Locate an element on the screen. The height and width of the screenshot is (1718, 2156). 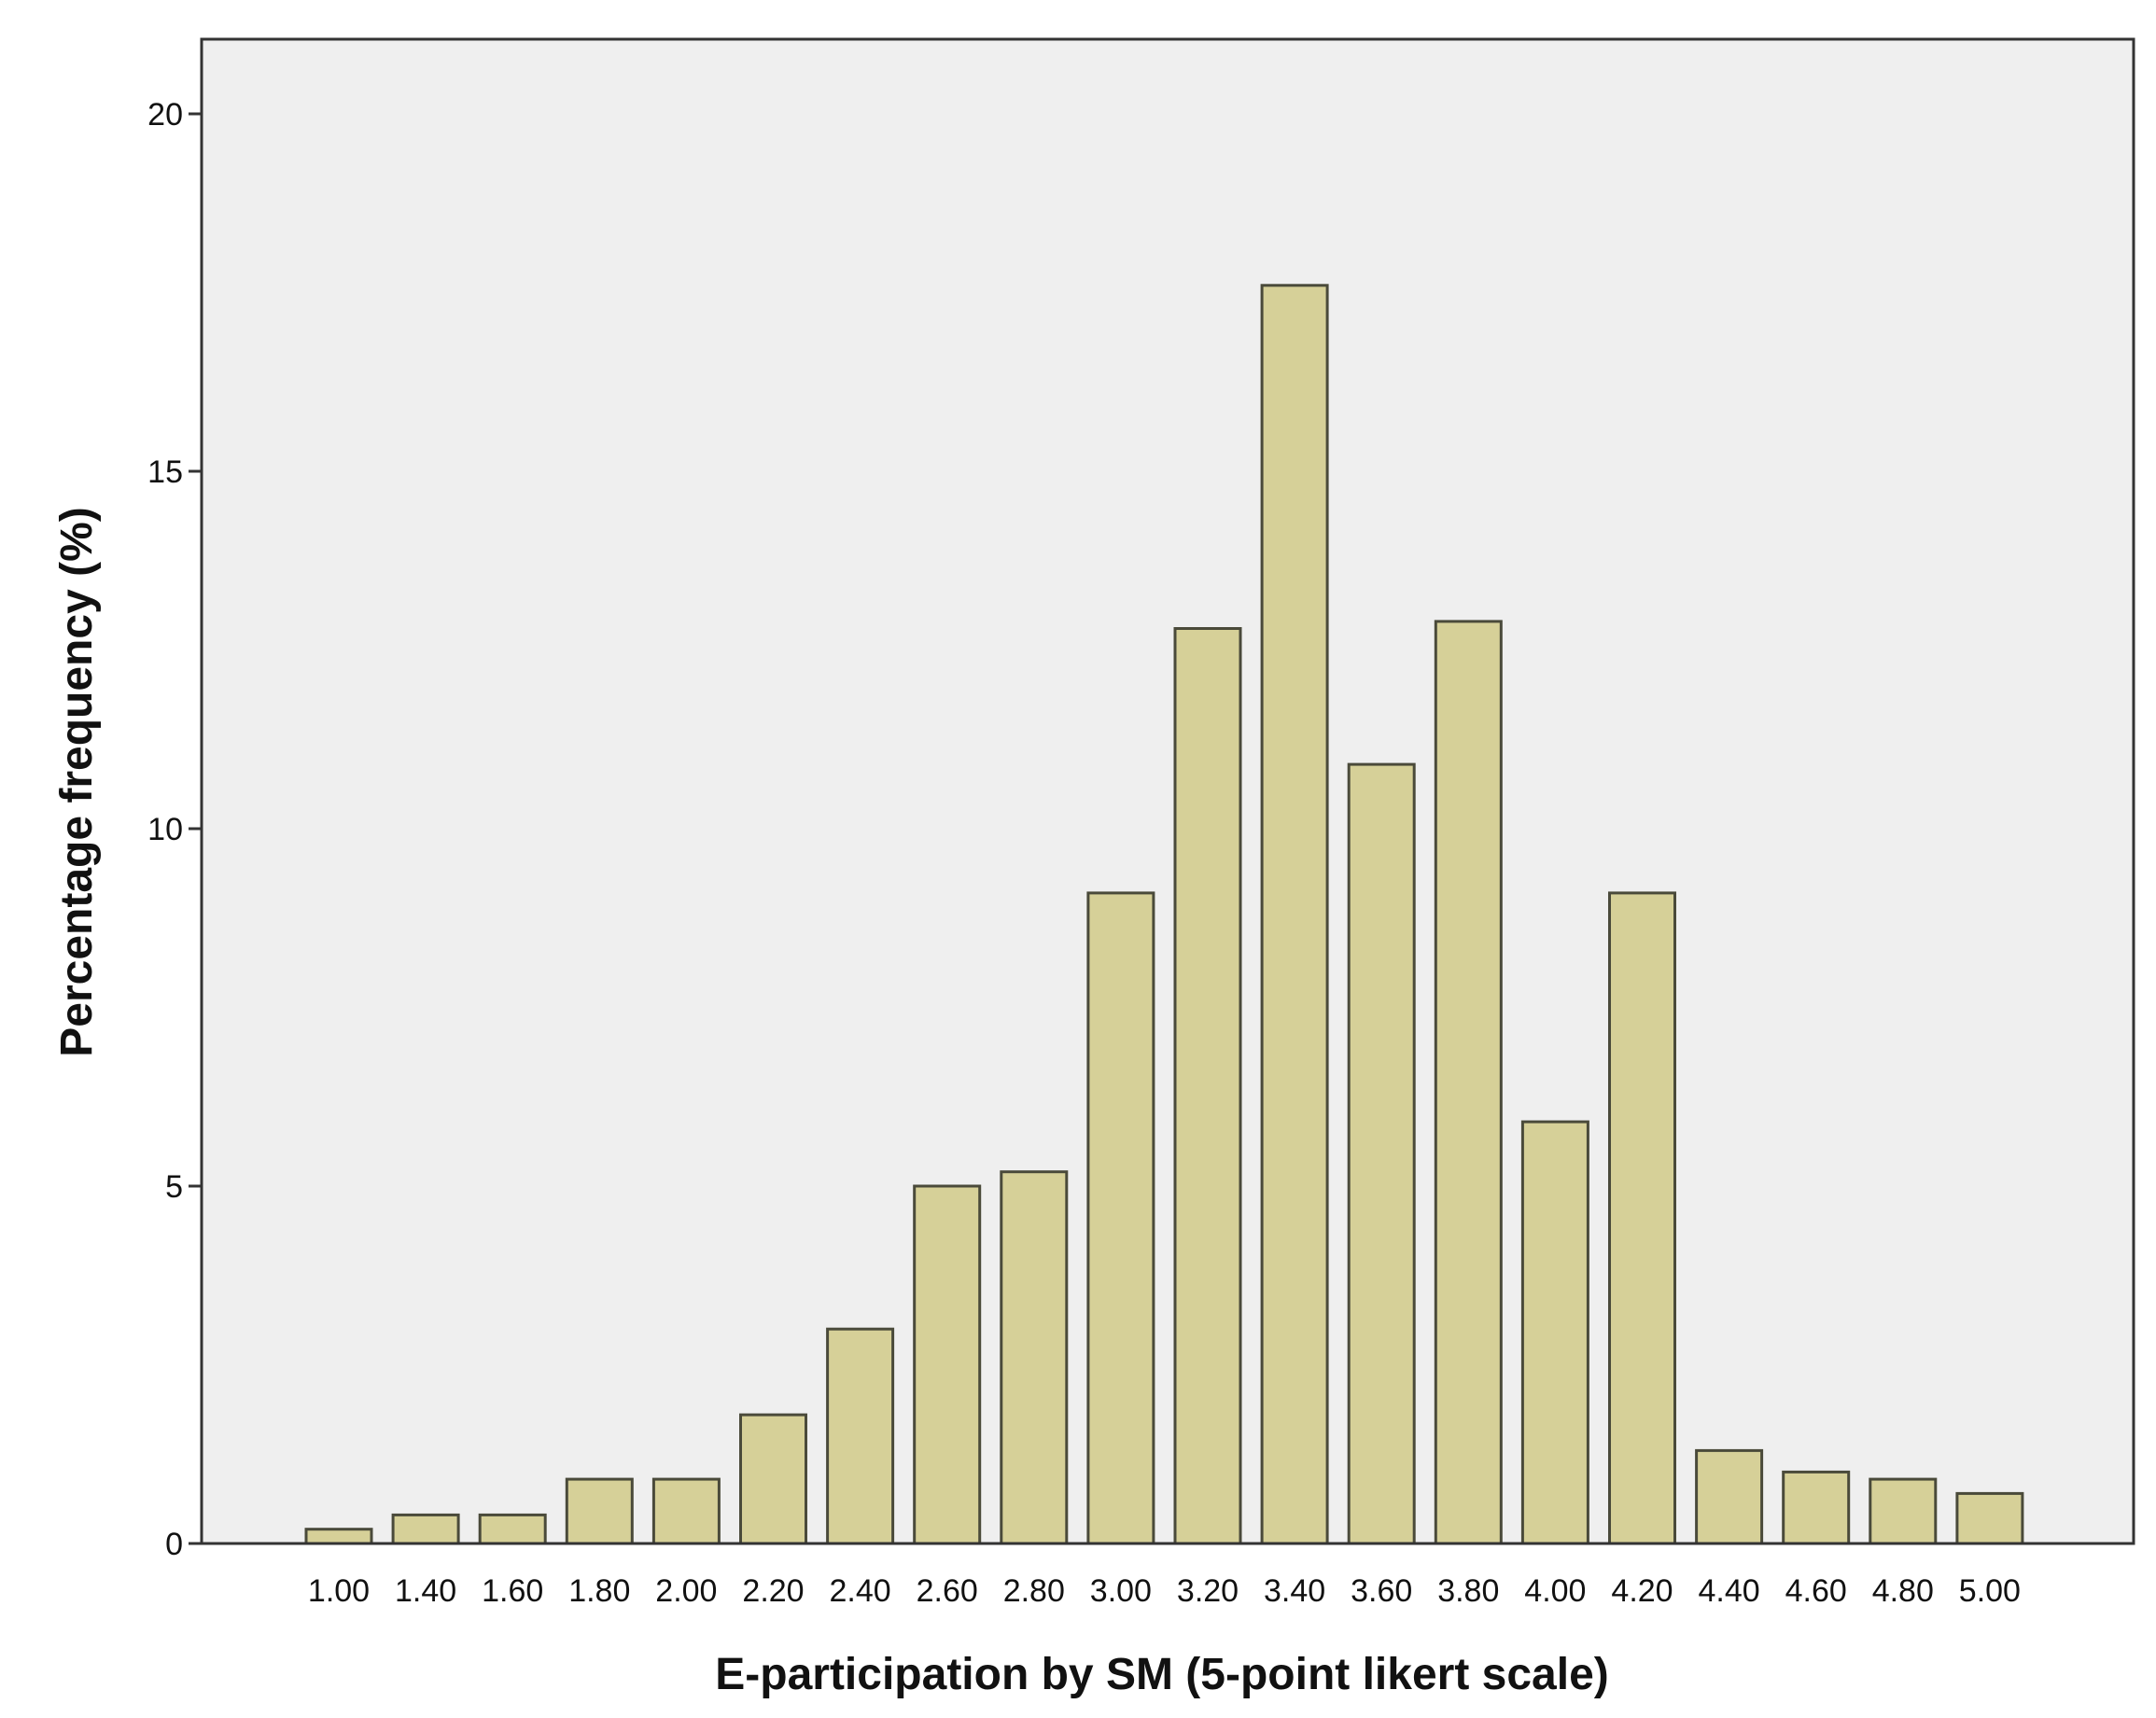
bar-4.60 is located at coordinates (1816, 1507).